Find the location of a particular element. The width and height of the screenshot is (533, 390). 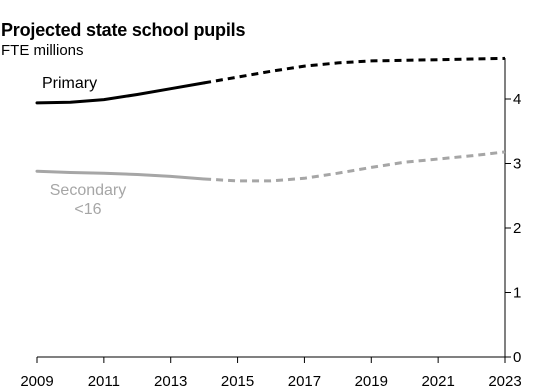

secondary-projection-line is located at coordinates (355, 166).